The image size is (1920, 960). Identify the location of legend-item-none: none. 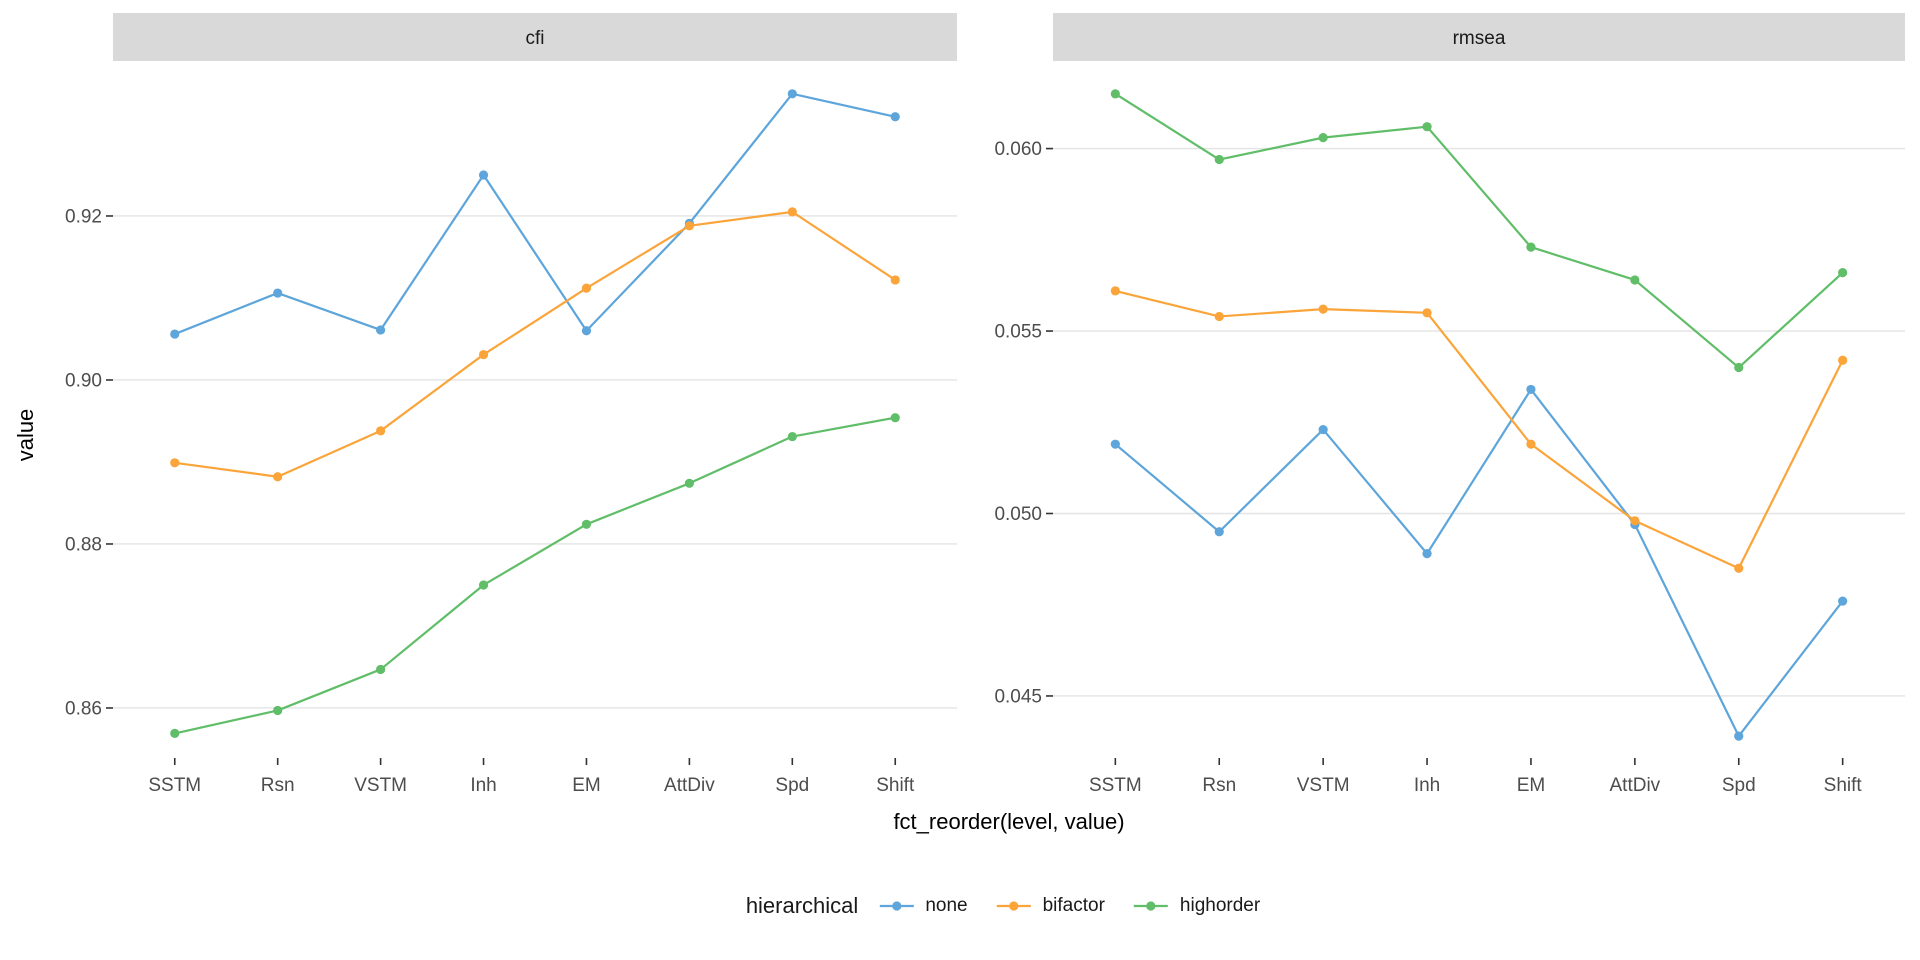
(922, 906).